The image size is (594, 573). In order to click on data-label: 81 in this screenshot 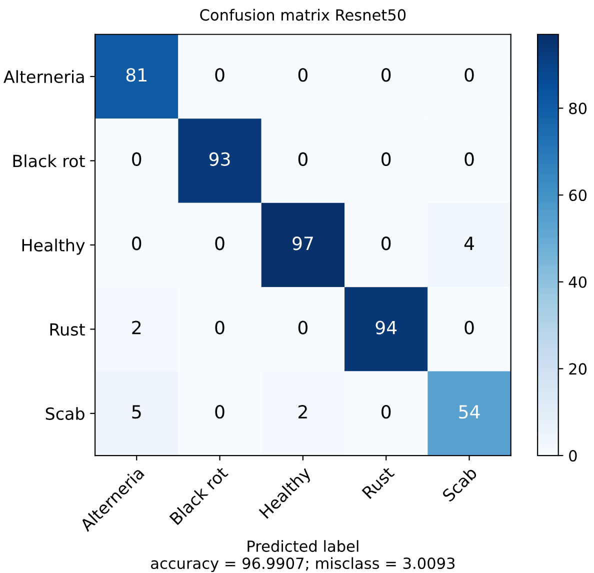, I will do `click(136, 75)`.